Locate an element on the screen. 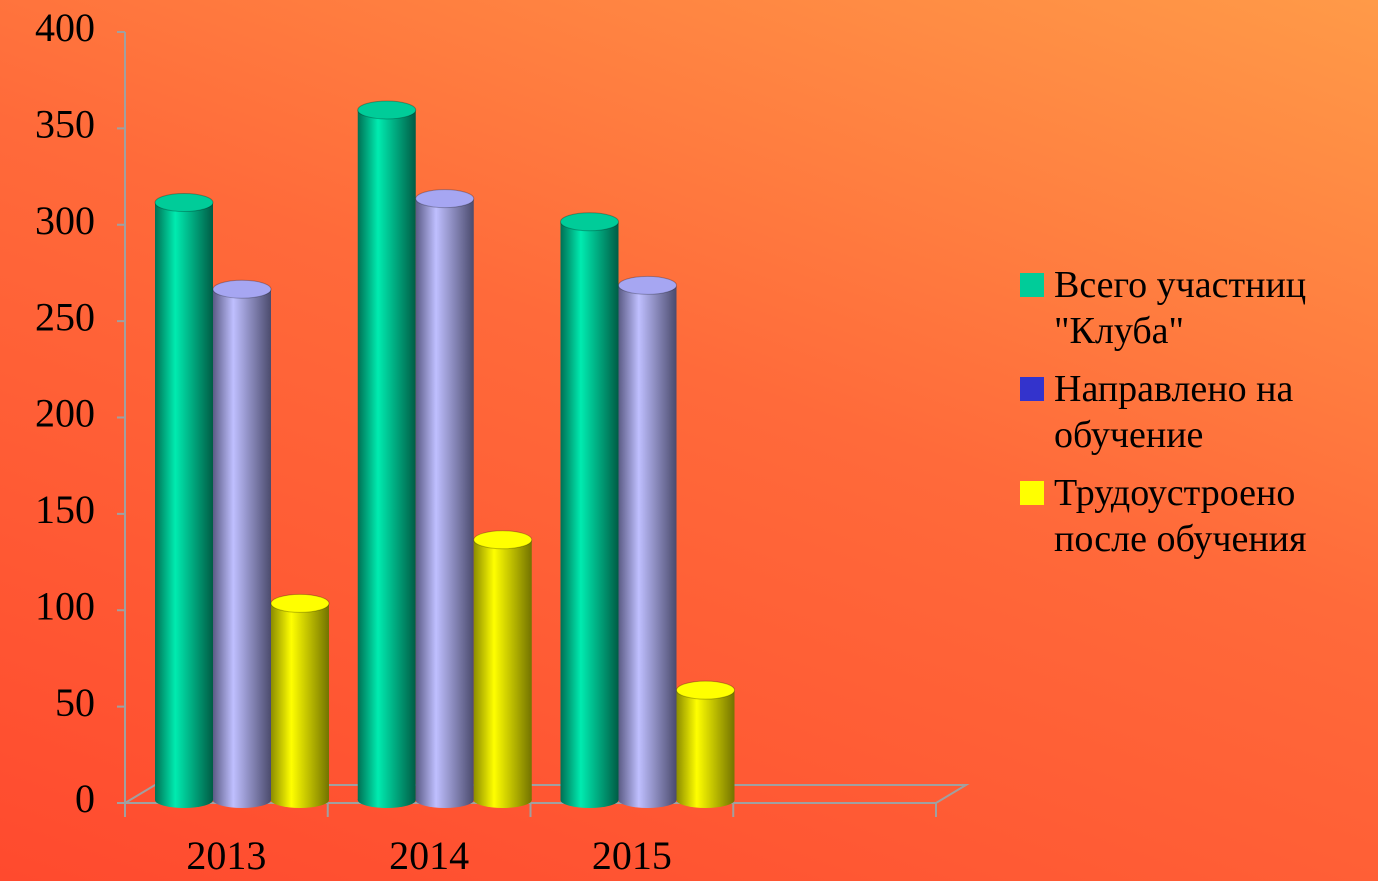  legend-item: Направлено на обучение is located at coordinates (1195, 412).